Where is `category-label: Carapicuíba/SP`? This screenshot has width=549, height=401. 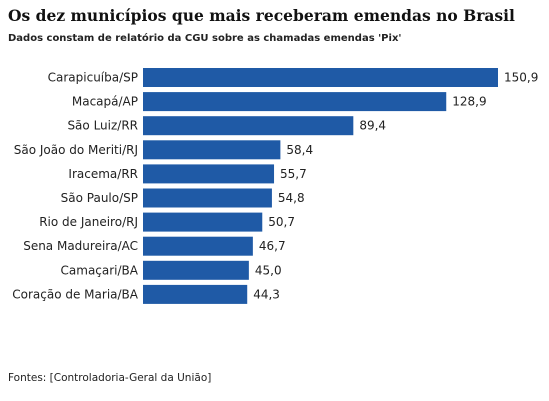 category-label: Carapicuíba/SP is located at coordinates (93, 78).